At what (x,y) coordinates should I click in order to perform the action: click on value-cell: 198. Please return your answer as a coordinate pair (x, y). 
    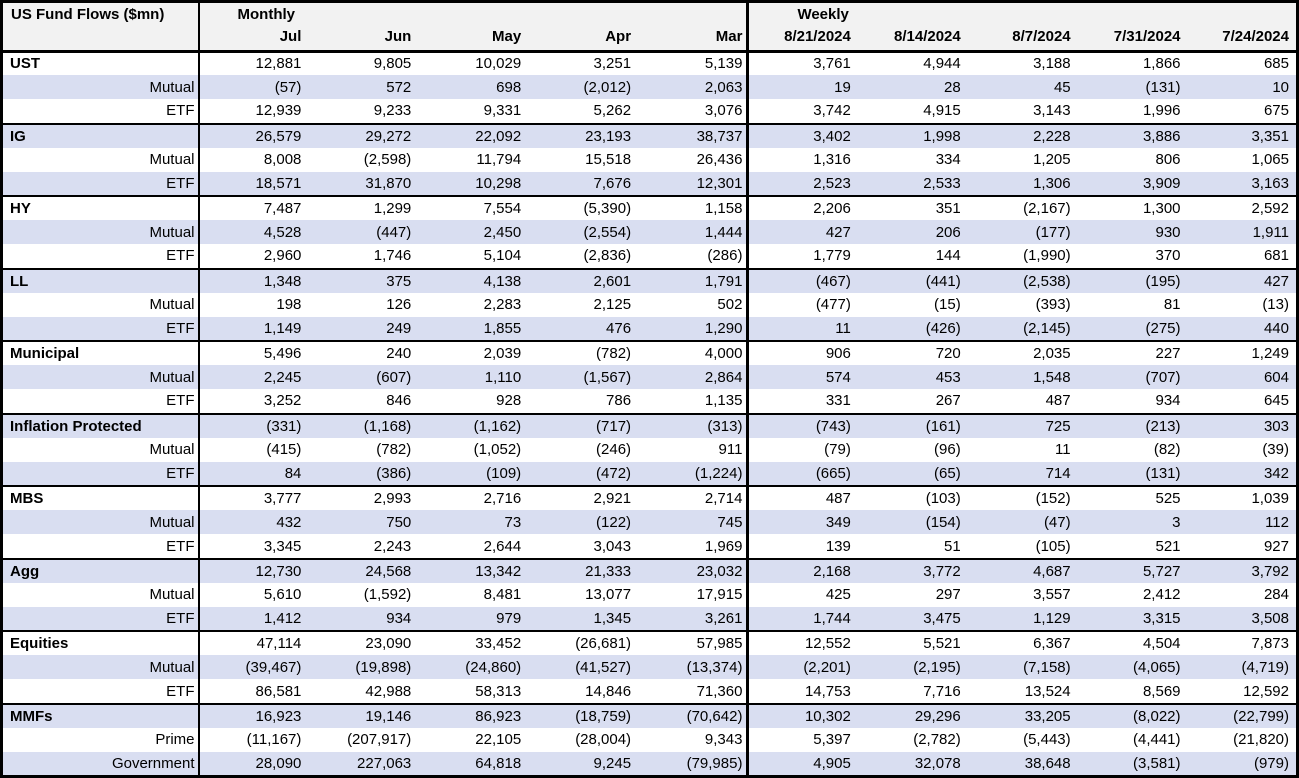
    Looking at the image, I should click on (289, 305).